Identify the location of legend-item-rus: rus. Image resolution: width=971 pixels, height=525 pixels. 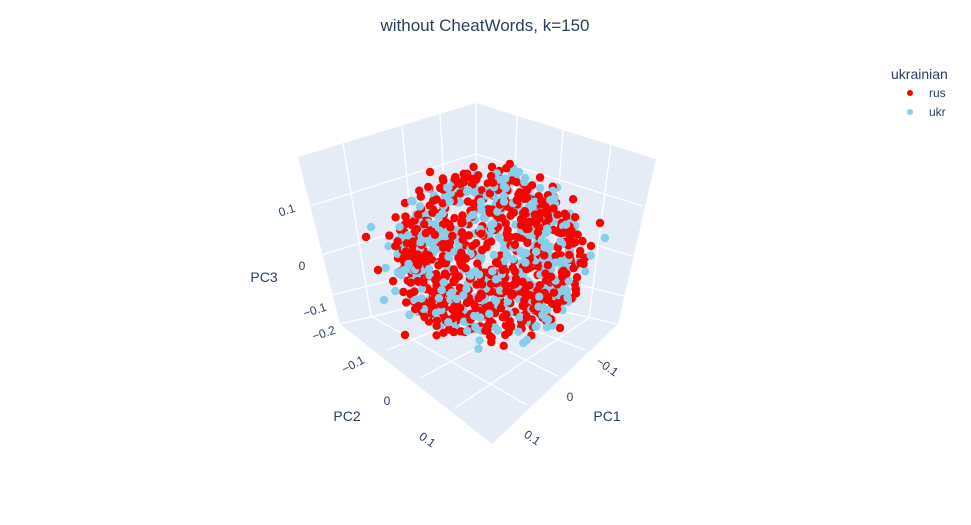
(926, 93).